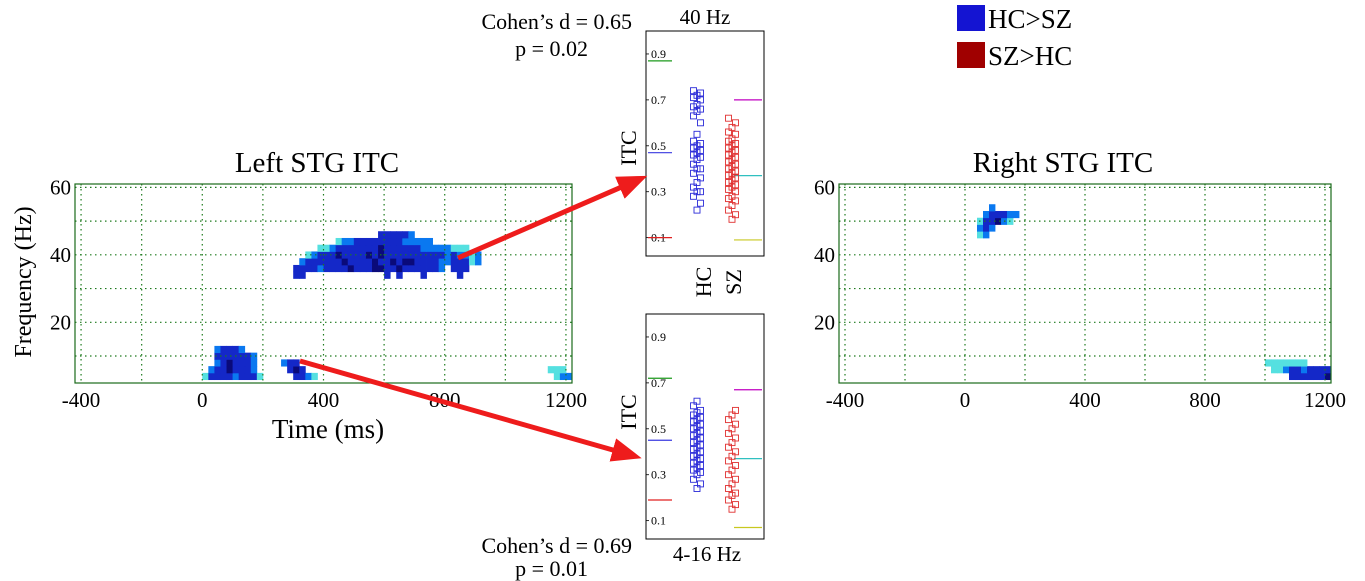 This screenshot has height=581, width=1365. What do you see at coordinates (60, 255) in the screenshot?
I see `left-stg-ytick-label: 40` at bounding box center [60, 255].